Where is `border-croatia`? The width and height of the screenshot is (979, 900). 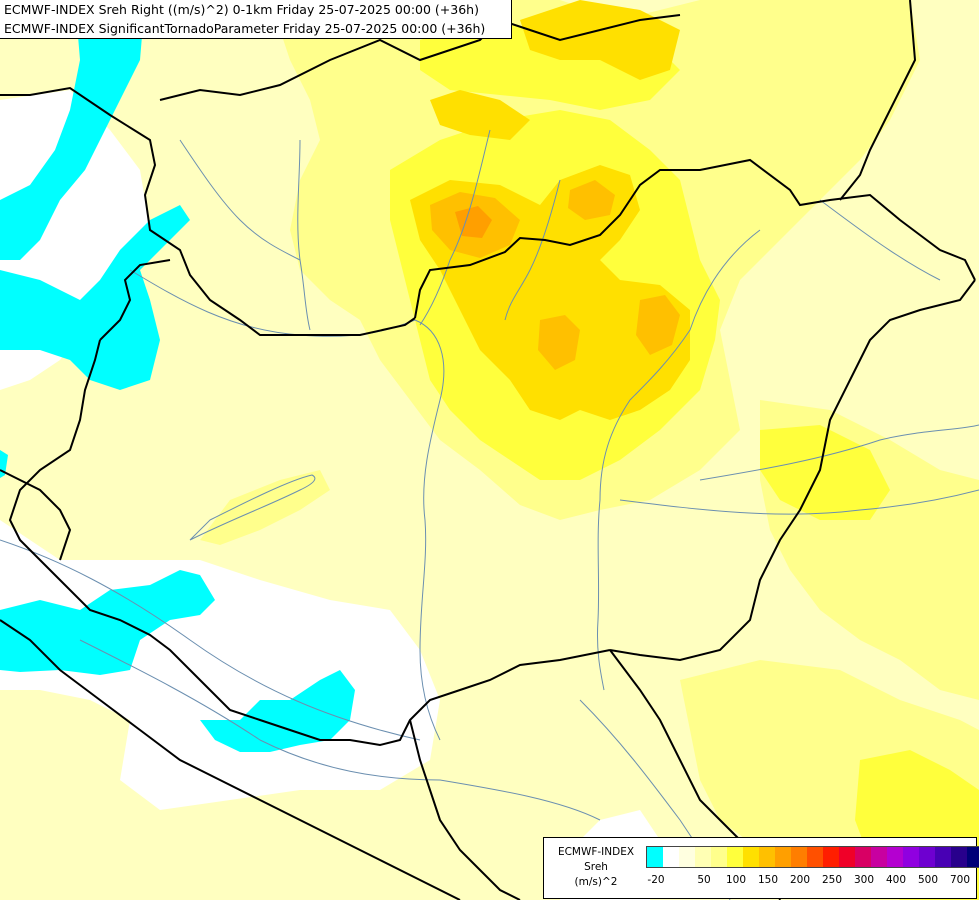 border-croatia is located at coordinates (230, 759).